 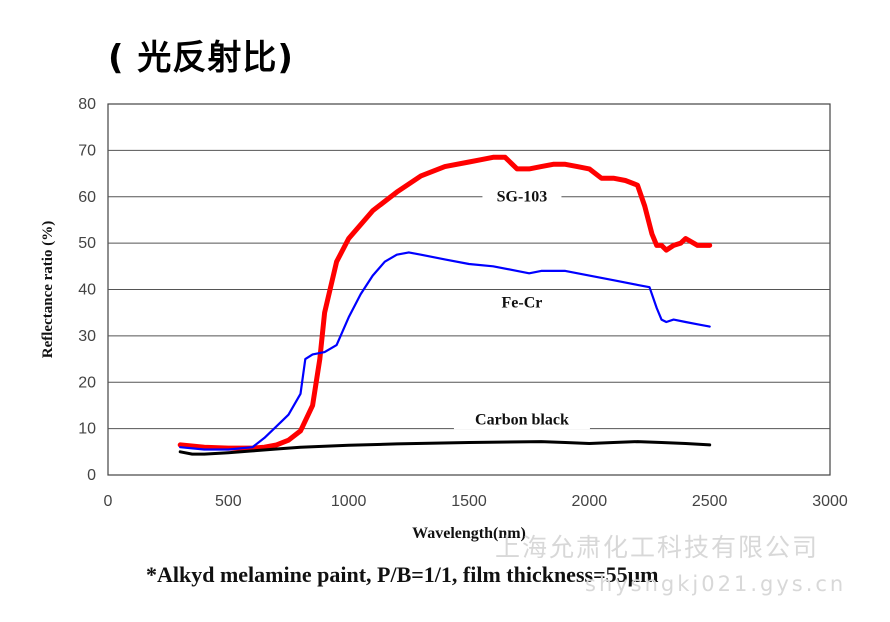 What do you see at coordinates (716, 584) in the screenshot?
I see `watermark-url: shysngkj021.gys.cn` at bounding box center [716, 584].